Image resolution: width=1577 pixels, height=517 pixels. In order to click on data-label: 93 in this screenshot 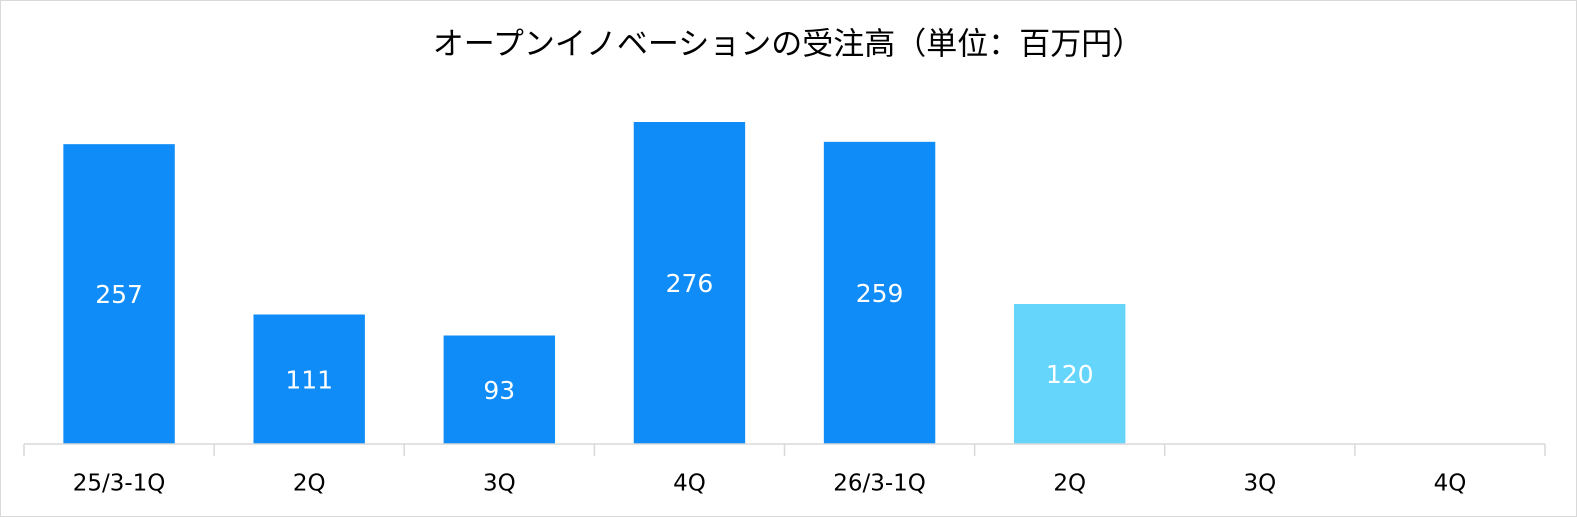, I will do `click(499, 390)`.